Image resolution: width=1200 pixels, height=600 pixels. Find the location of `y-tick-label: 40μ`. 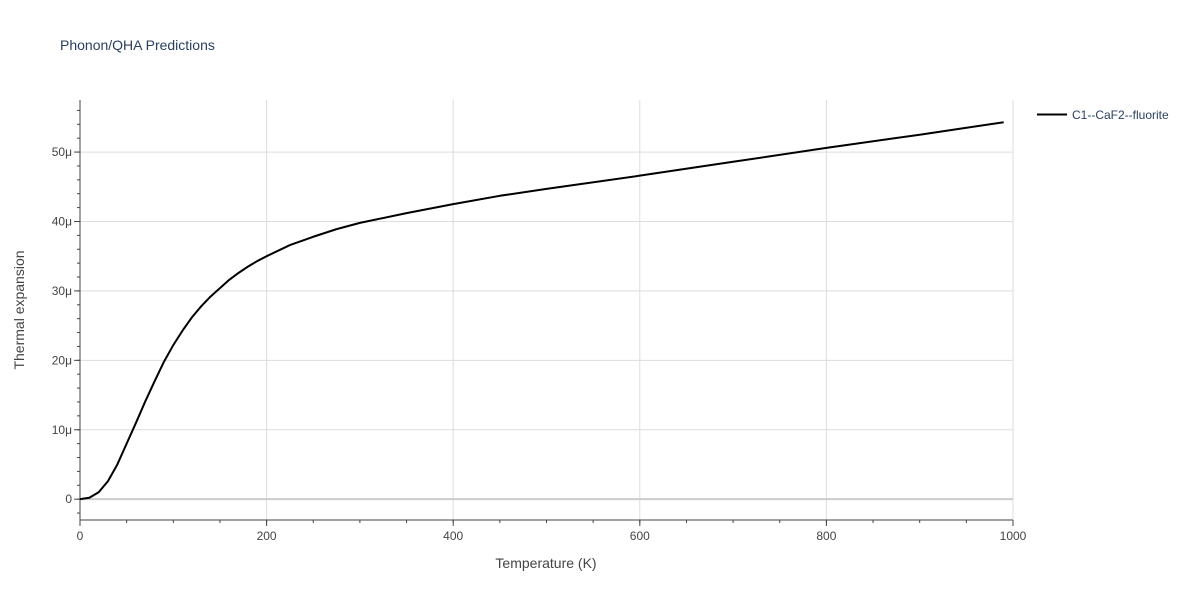

y-tick-label: 40μ is located at coordinates (62, 221).